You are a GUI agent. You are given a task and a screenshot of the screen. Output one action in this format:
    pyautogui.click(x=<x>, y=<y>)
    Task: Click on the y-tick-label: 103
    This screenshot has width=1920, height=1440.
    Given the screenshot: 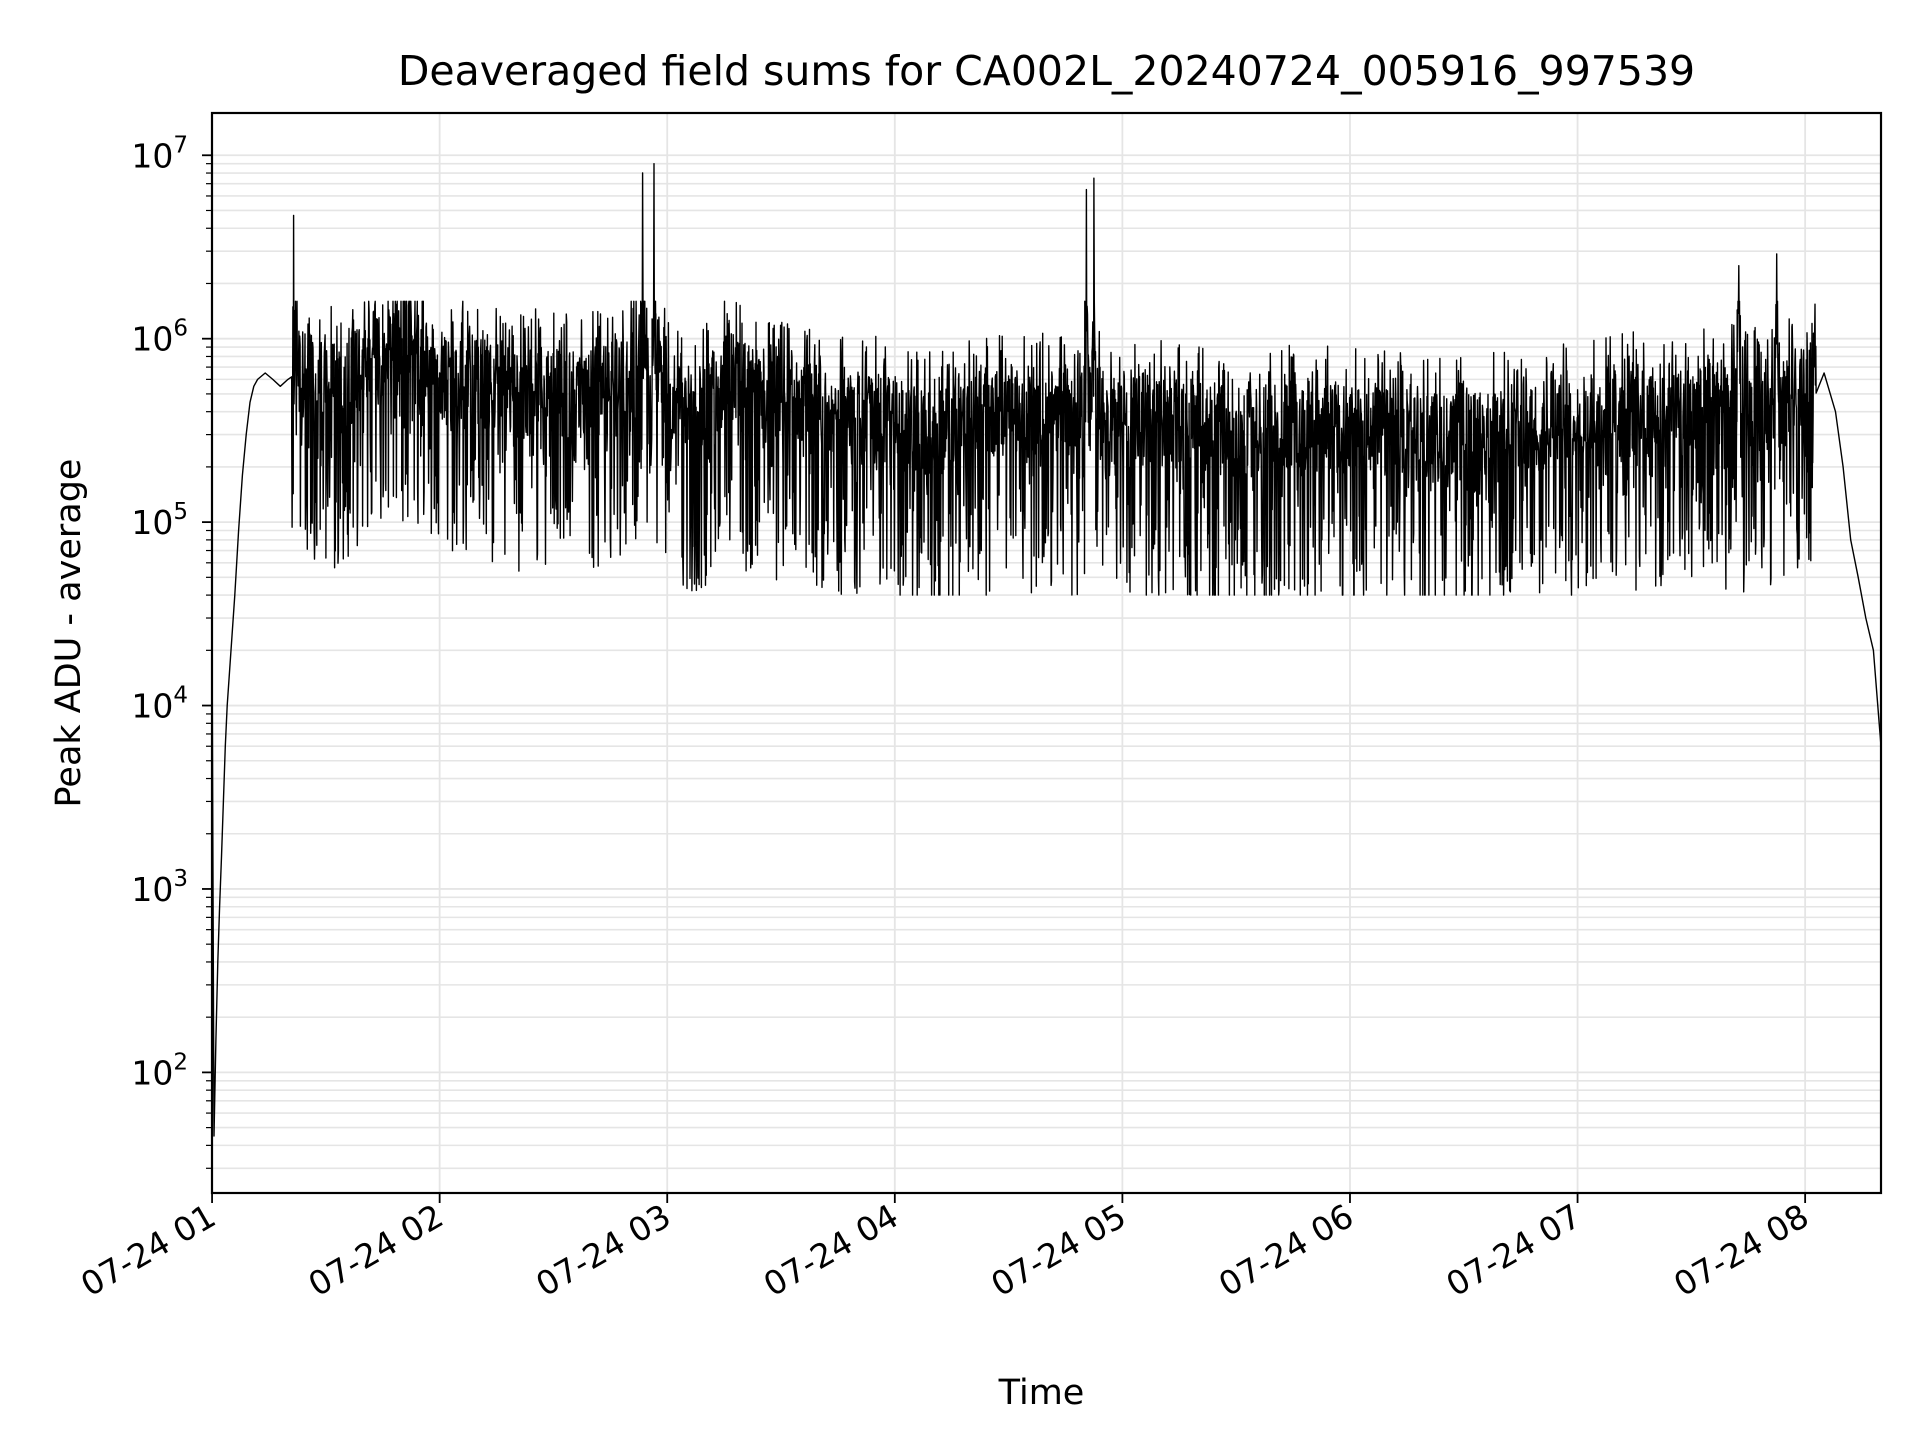 What is the action you would take?
    pyautogui.click(x=159, y=887)
    